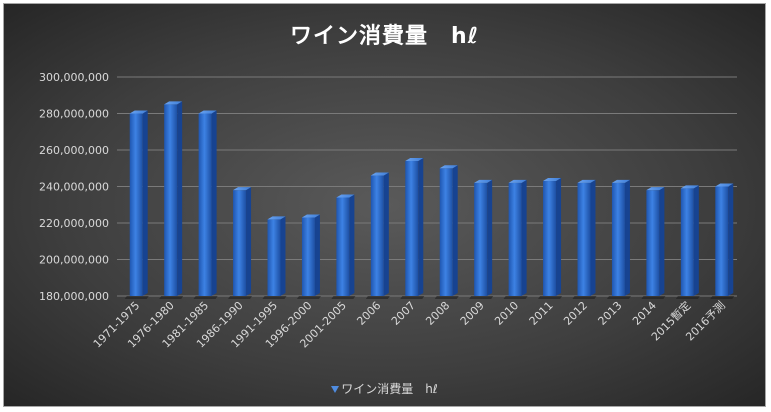 The height and width of the screenshot is (412, 771). I want to click on chart-title: ワイン消費量 hℓ, so click(384, 36).